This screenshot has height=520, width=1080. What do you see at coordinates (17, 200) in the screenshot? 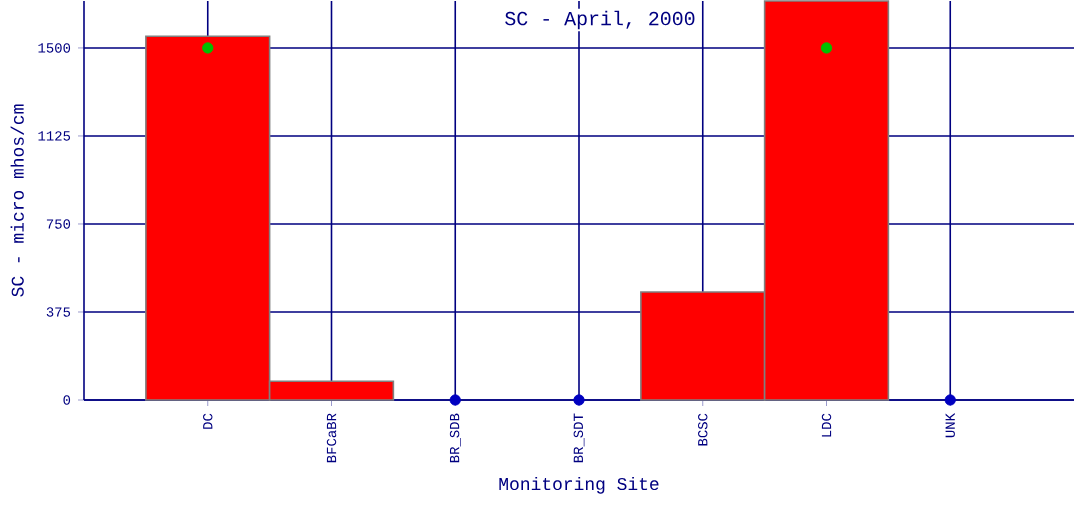
I see `y-axis-title: SC - micro mhos/cm` at bounding box center [17, 200].